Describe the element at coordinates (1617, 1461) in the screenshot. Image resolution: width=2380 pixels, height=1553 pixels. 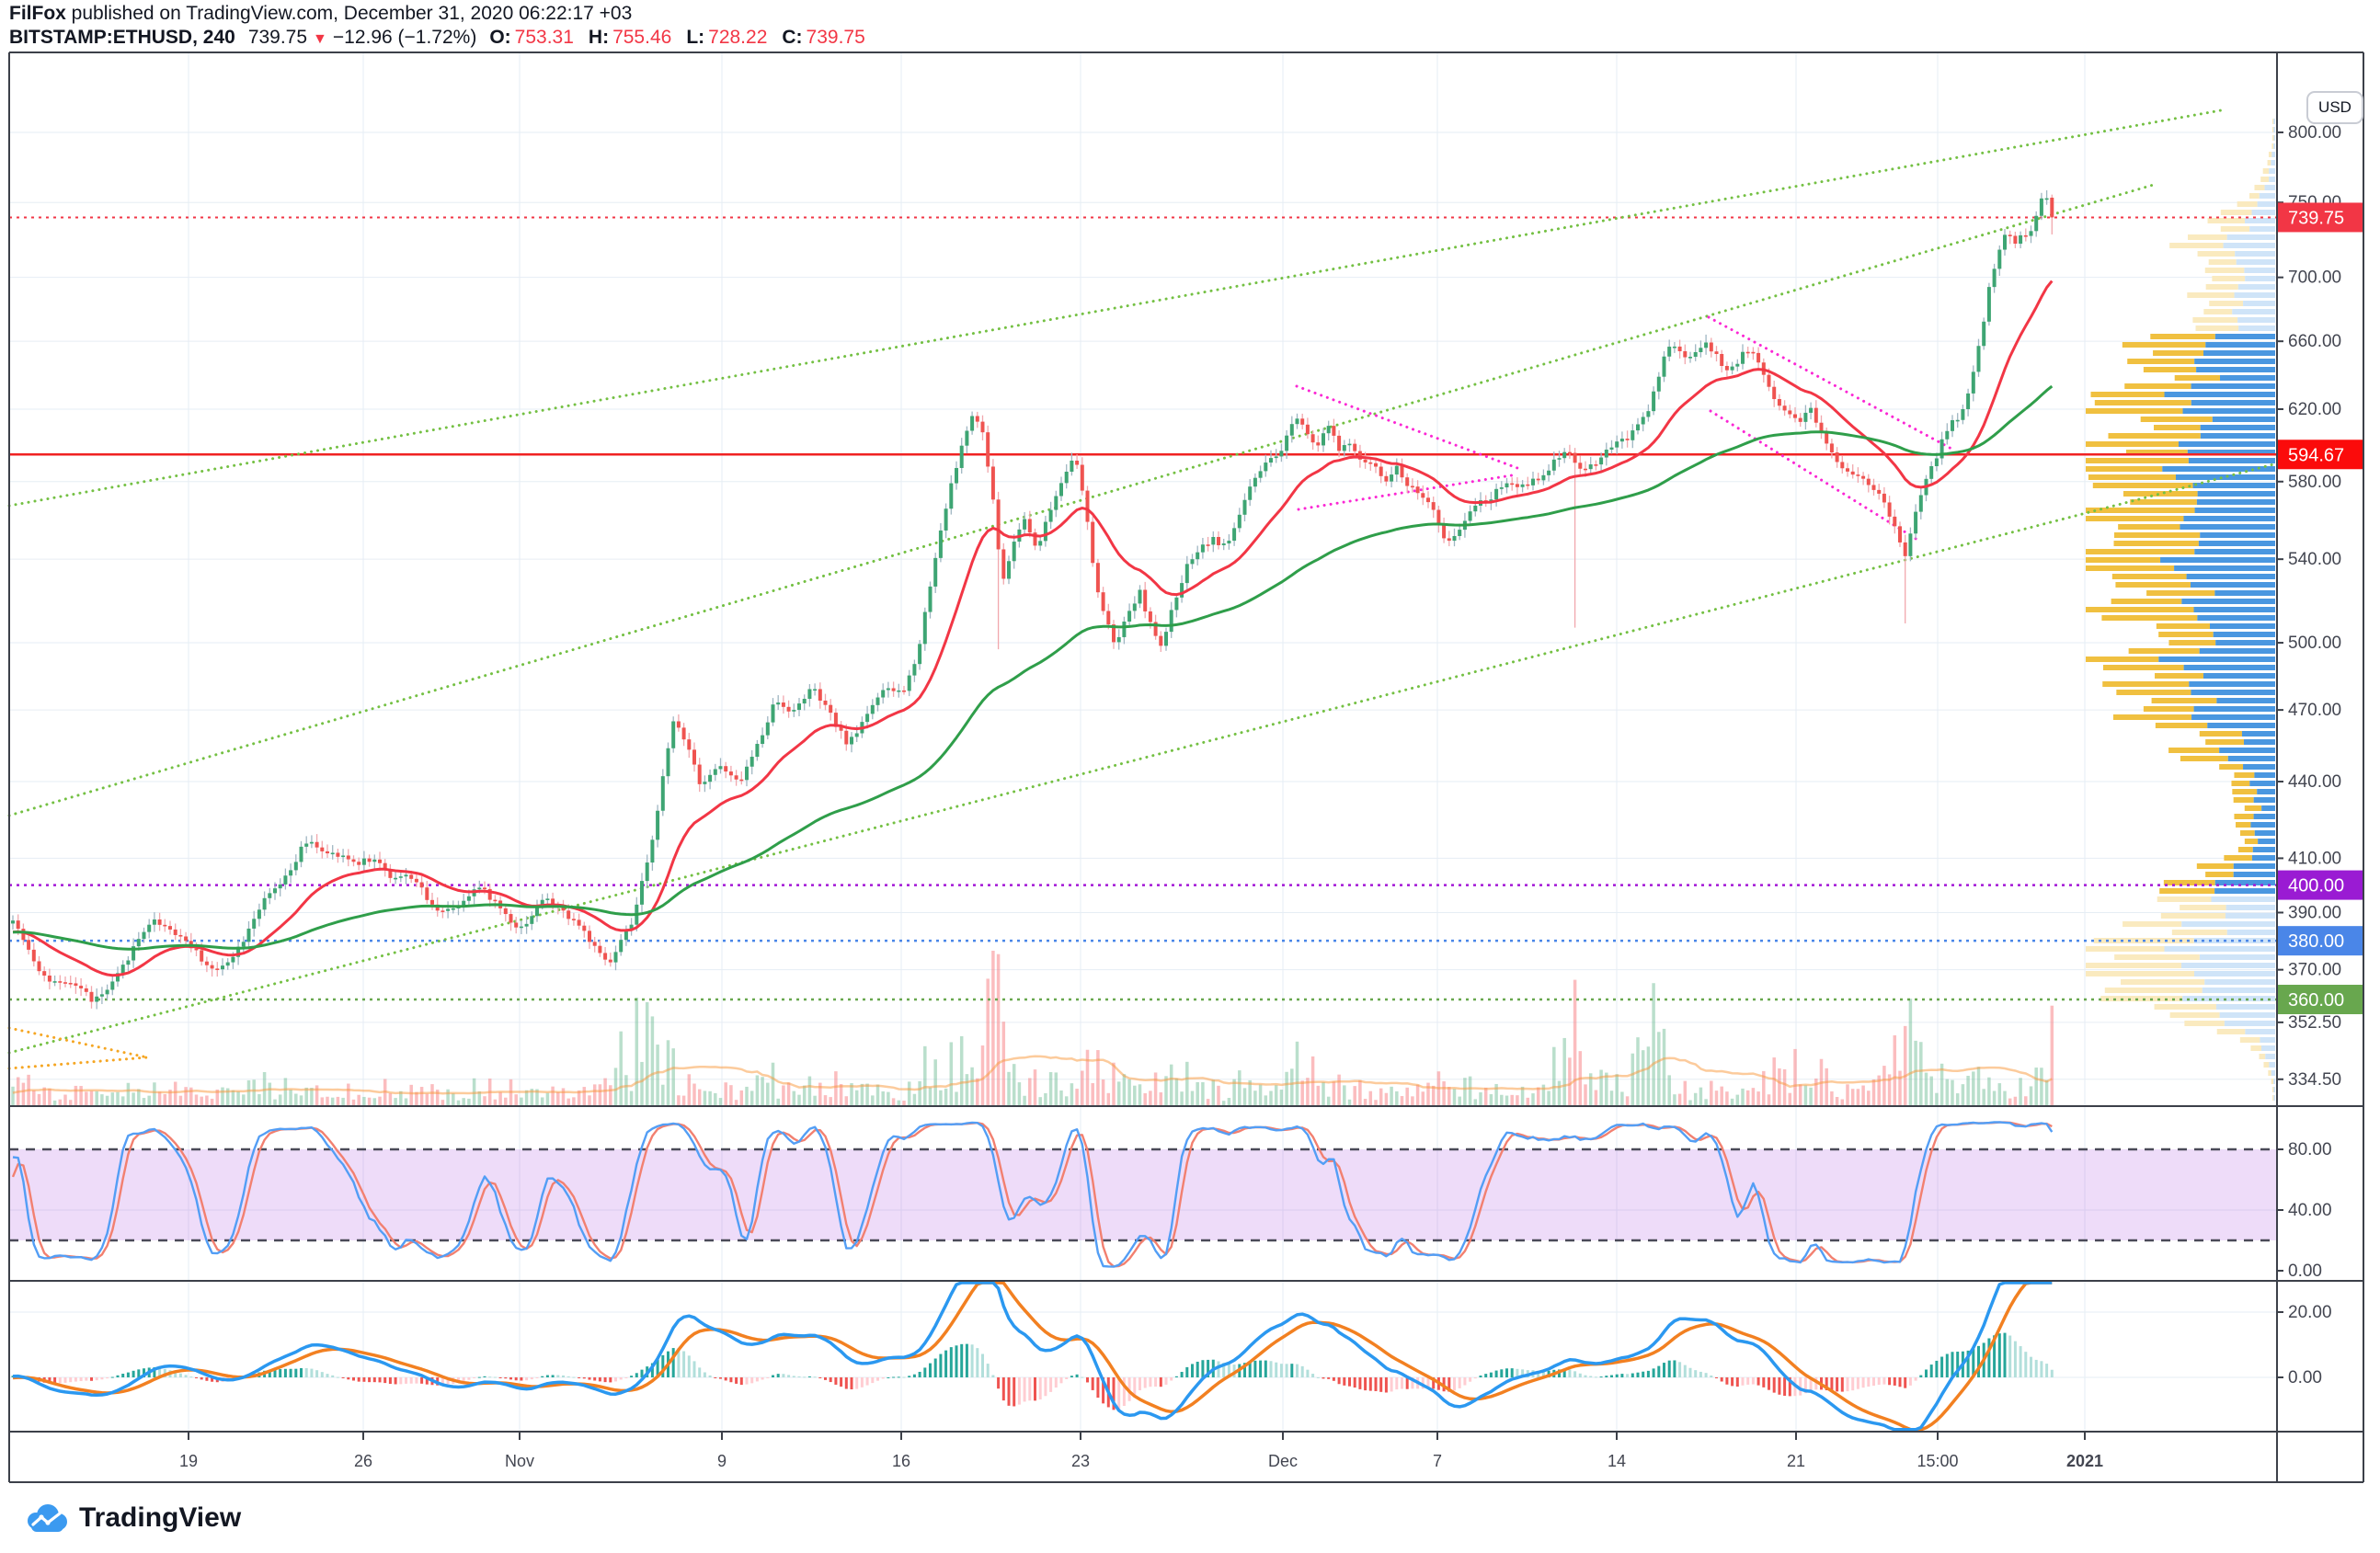
I see `svg-text: 14` at that location.